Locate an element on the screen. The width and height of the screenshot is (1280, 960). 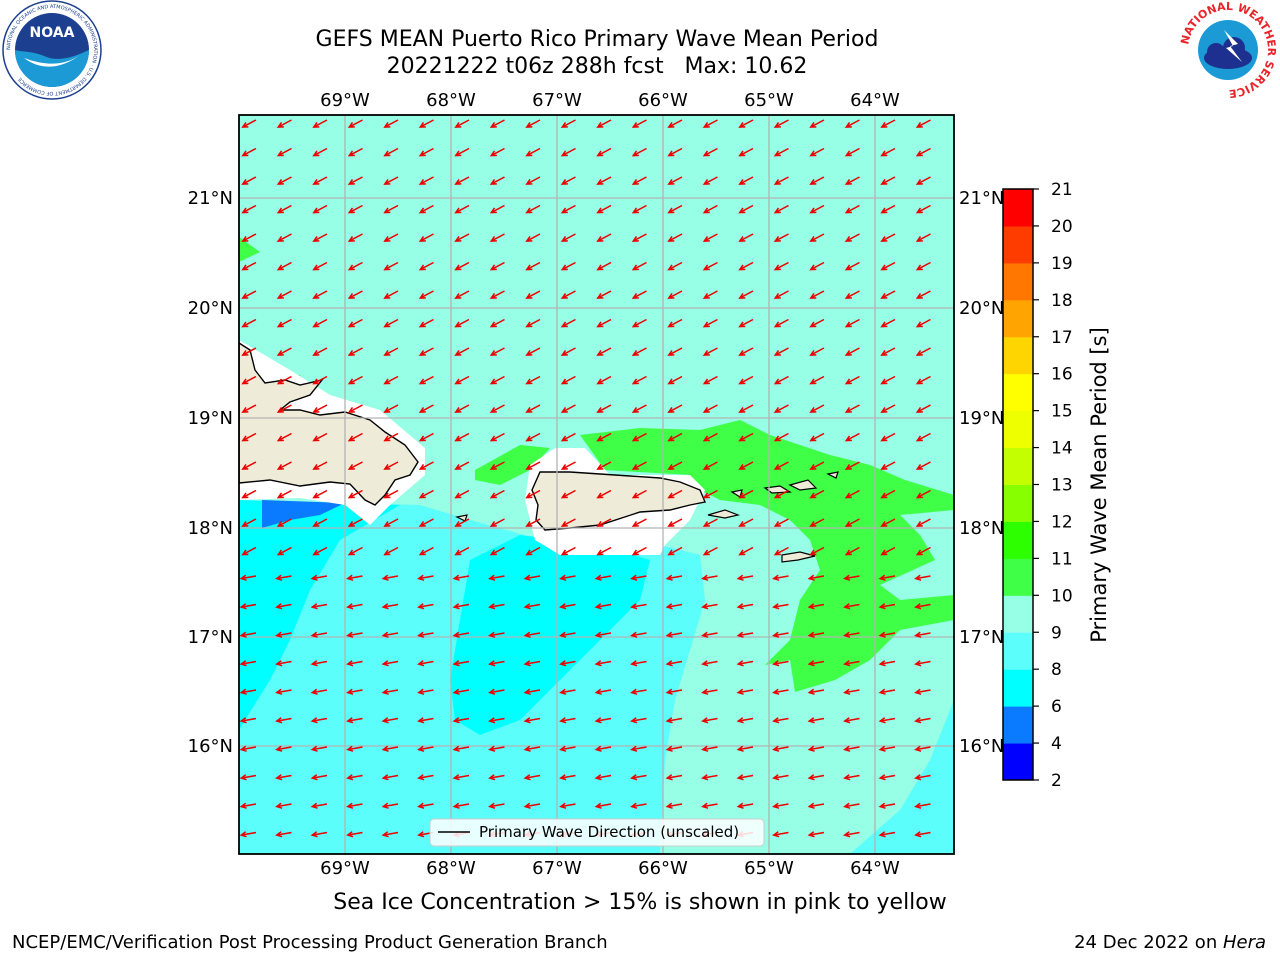
nws-logo: NATIONAL WEATHER SERVICE is located at coordinates (1228, 50).